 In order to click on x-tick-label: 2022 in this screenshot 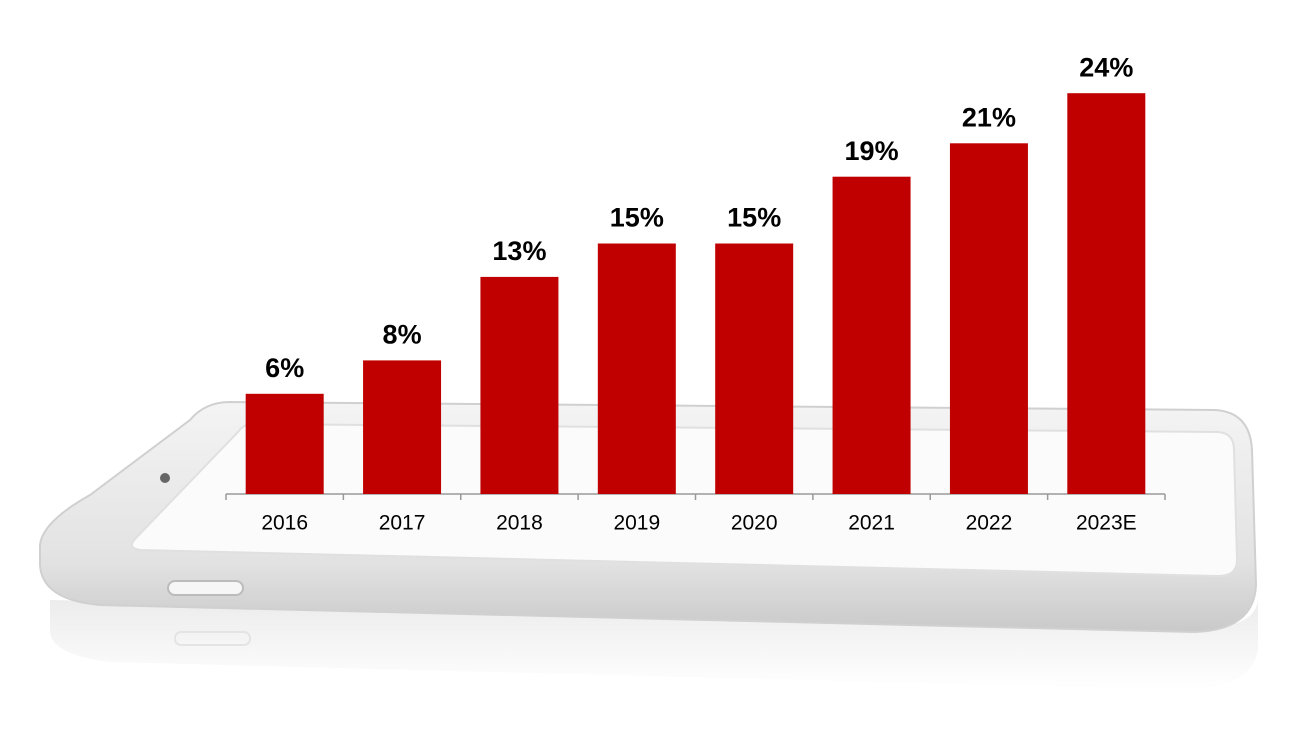, I will do `click(989, 523)`.